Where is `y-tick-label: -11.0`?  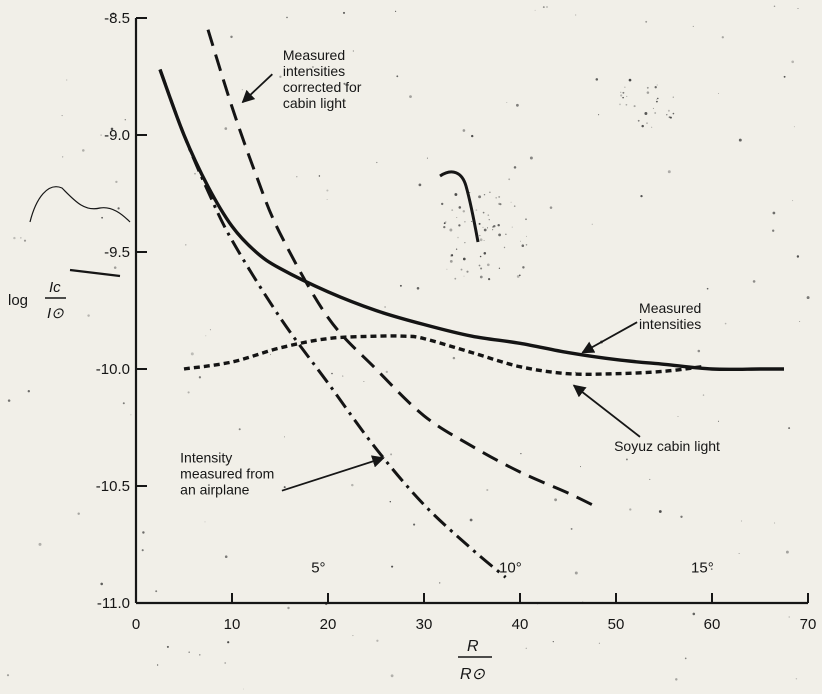
y-tick-label: -11.0 is located at coordinates (113, 603).